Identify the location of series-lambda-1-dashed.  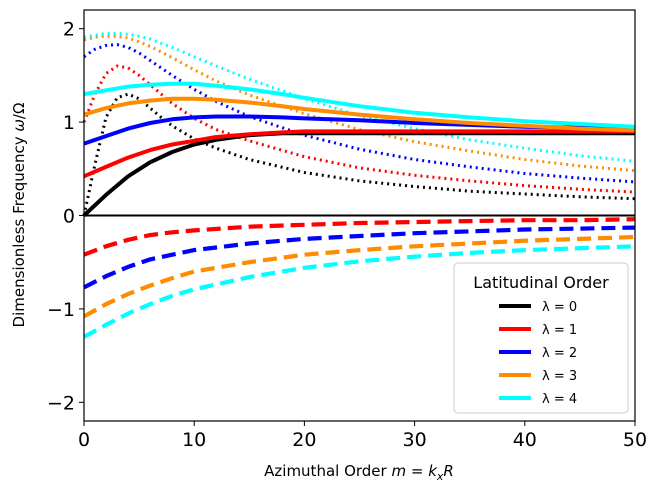
(359, 237).